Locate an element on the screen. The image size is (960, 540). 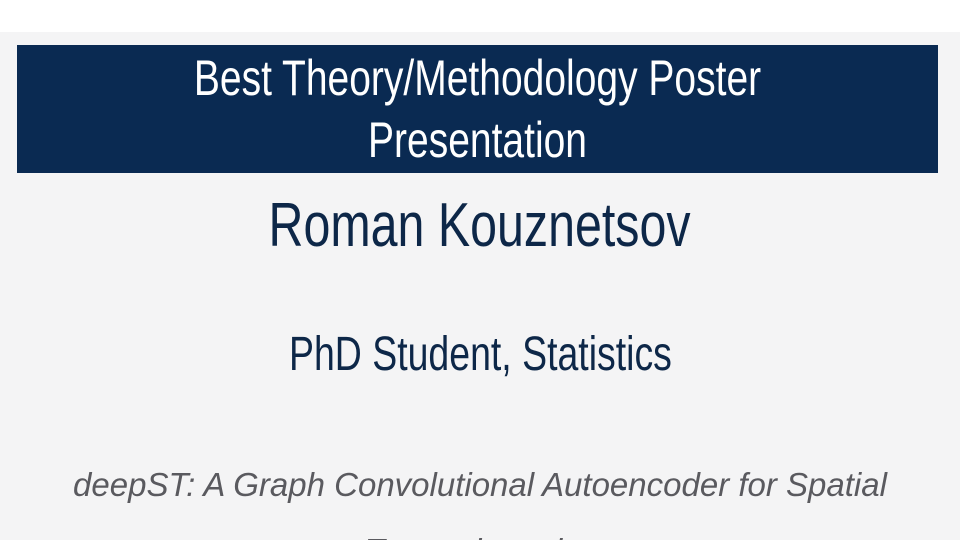
person-name: Roman Kouznetsov is located at coordinates (480, 225).